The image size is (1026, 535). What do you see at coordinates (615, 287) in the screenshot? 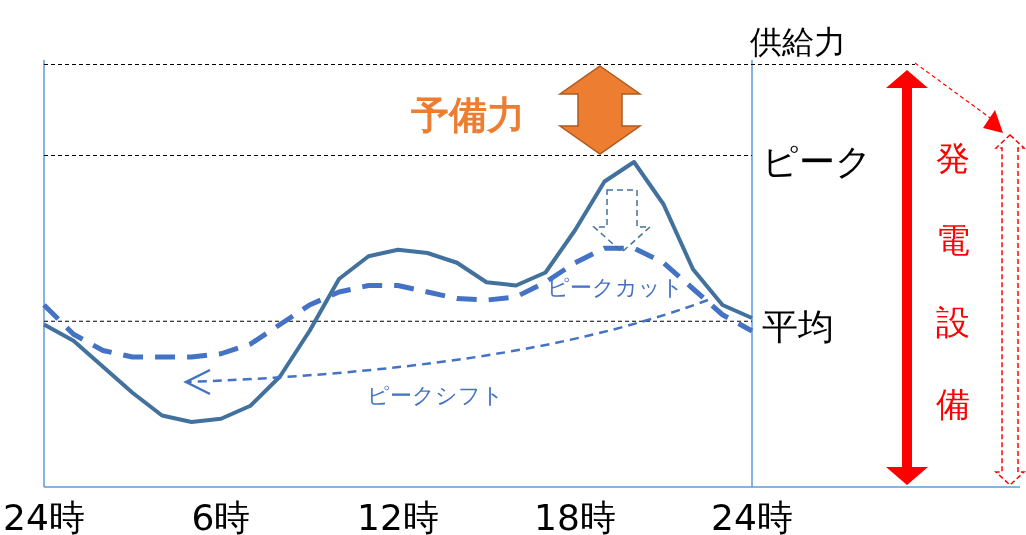
I see `annotation: ピークカット` at bounding box center [615, 287].